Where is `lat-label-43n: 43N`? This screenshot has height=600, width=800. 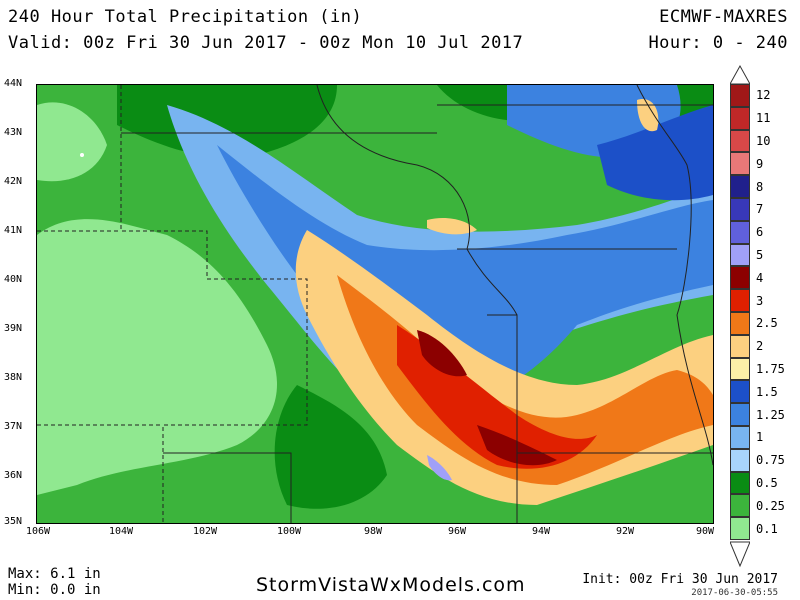
lat-label-43n: 43N is located at coordinates (13, 132).